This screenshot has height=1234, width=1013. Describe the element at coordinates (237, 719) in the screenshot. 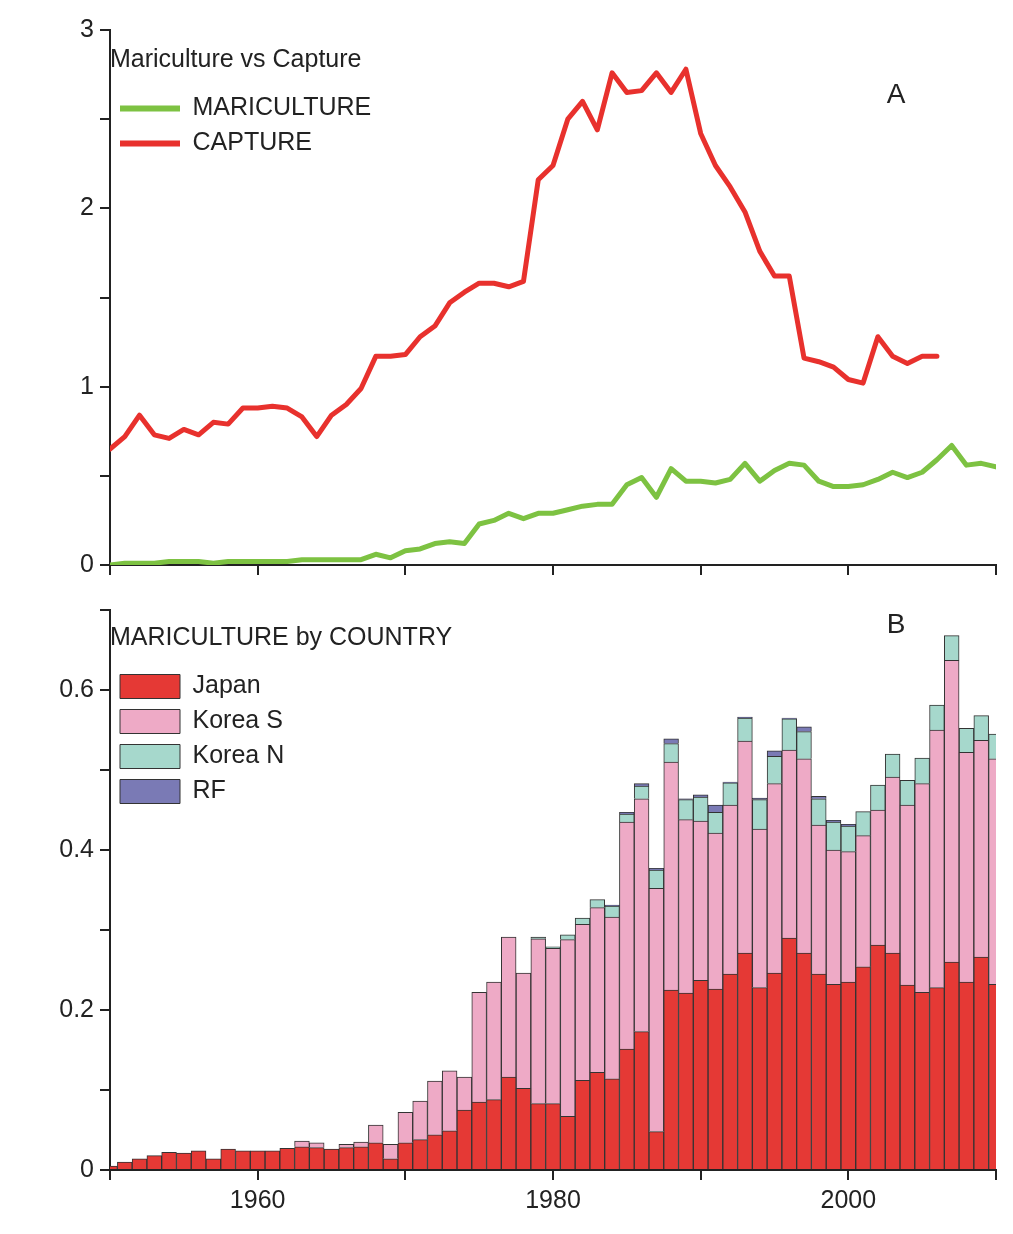

I see `legend-label: Korea S` at that location.